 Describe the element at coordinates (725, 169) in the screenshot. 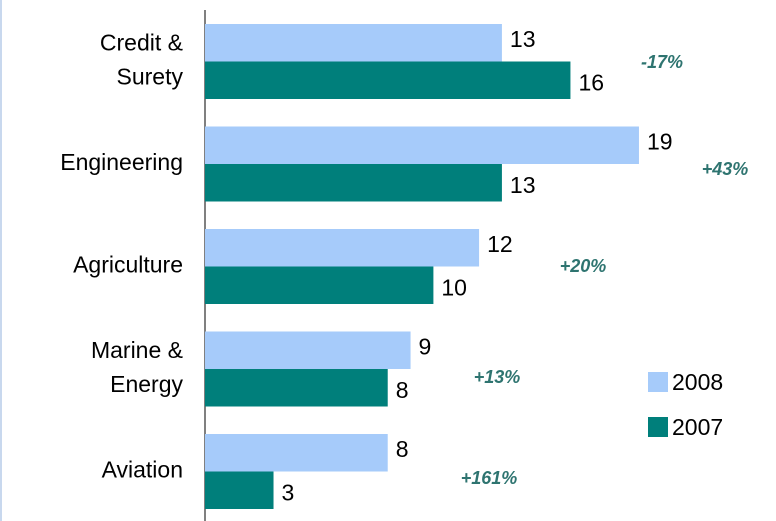

I see `annotation: +43%` at that location.